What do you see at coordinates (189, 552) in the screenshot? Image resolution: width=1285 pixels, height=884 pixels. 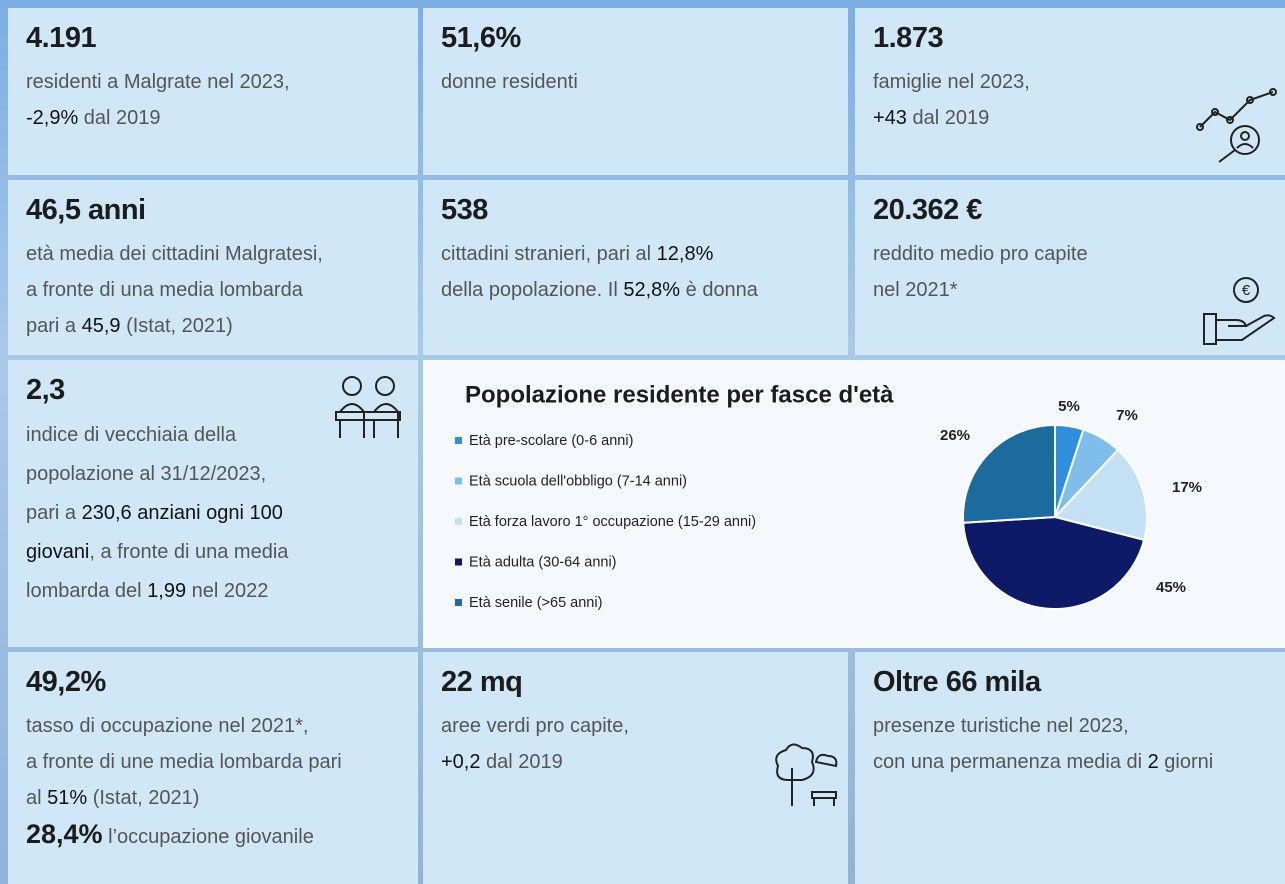 I see `text: , a fronte di una media` at bounding box center [189, 552].